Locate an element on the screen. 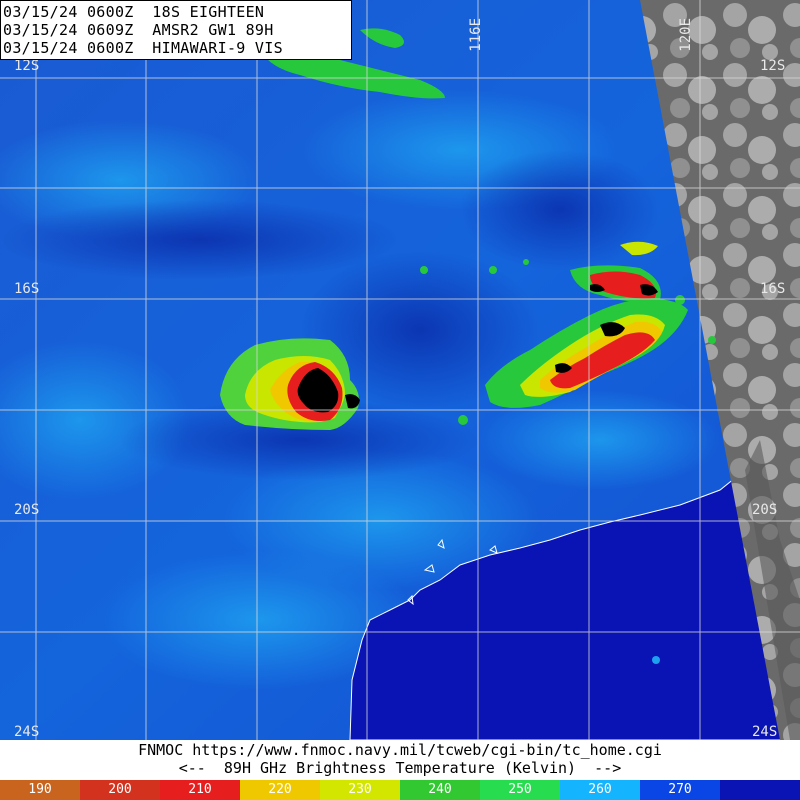 This screenshot has height=800, width=800. lat-label-12s-right: 12S is located at coordinates (773, 66).